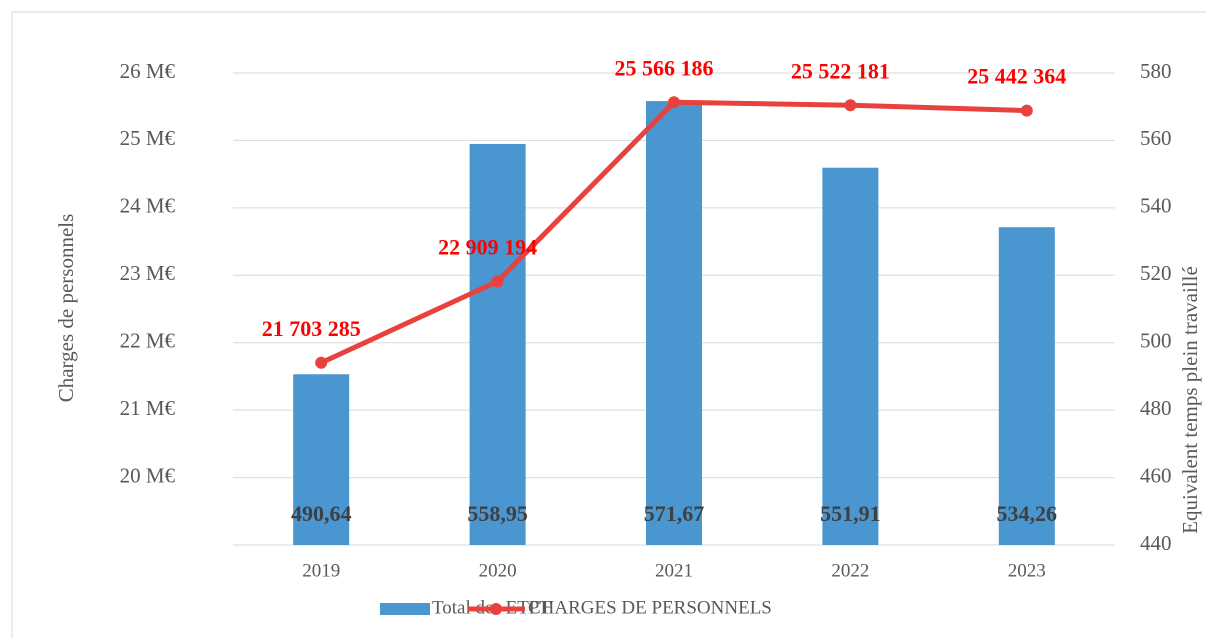 This screenshot has width=1206, height=638. Describe the element at coordinates (496, 609) in the screenshot. I see `legend-marker` at that location.